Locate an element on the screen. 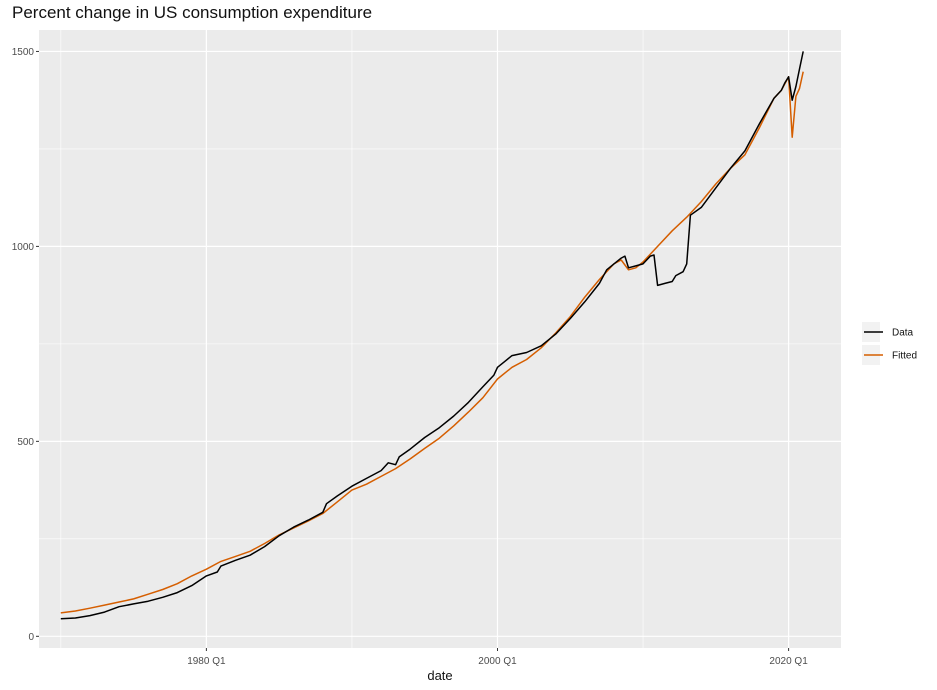 The height and width of the screenshot is (690, 937). legend-label-fitted: Fitted is located at coordinates (904, 356).